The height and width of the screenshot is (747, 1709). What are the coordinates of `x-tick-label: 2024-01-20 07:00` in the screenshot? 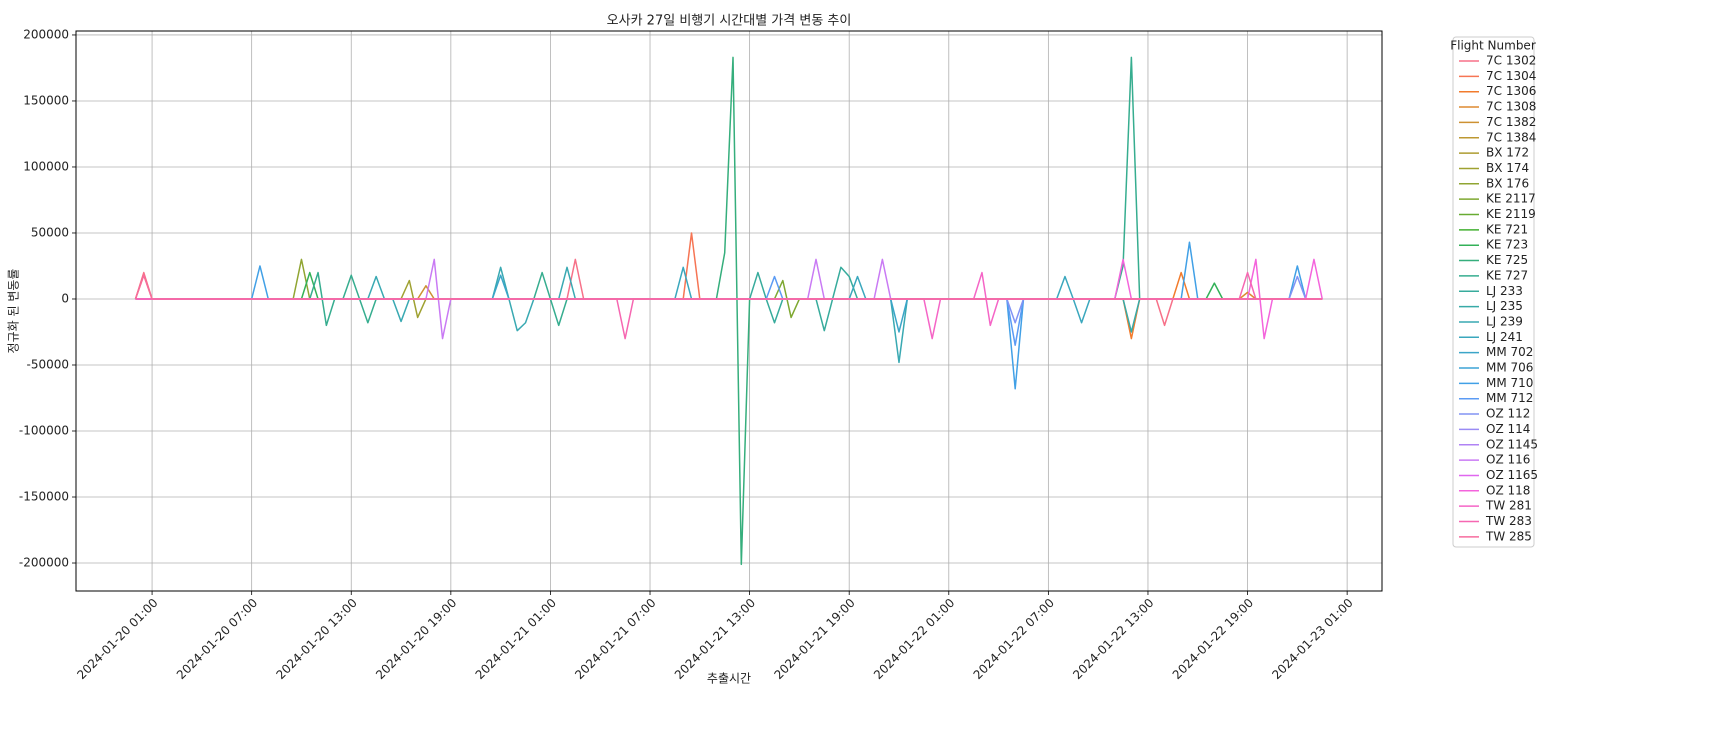 It's located at (217, 639).